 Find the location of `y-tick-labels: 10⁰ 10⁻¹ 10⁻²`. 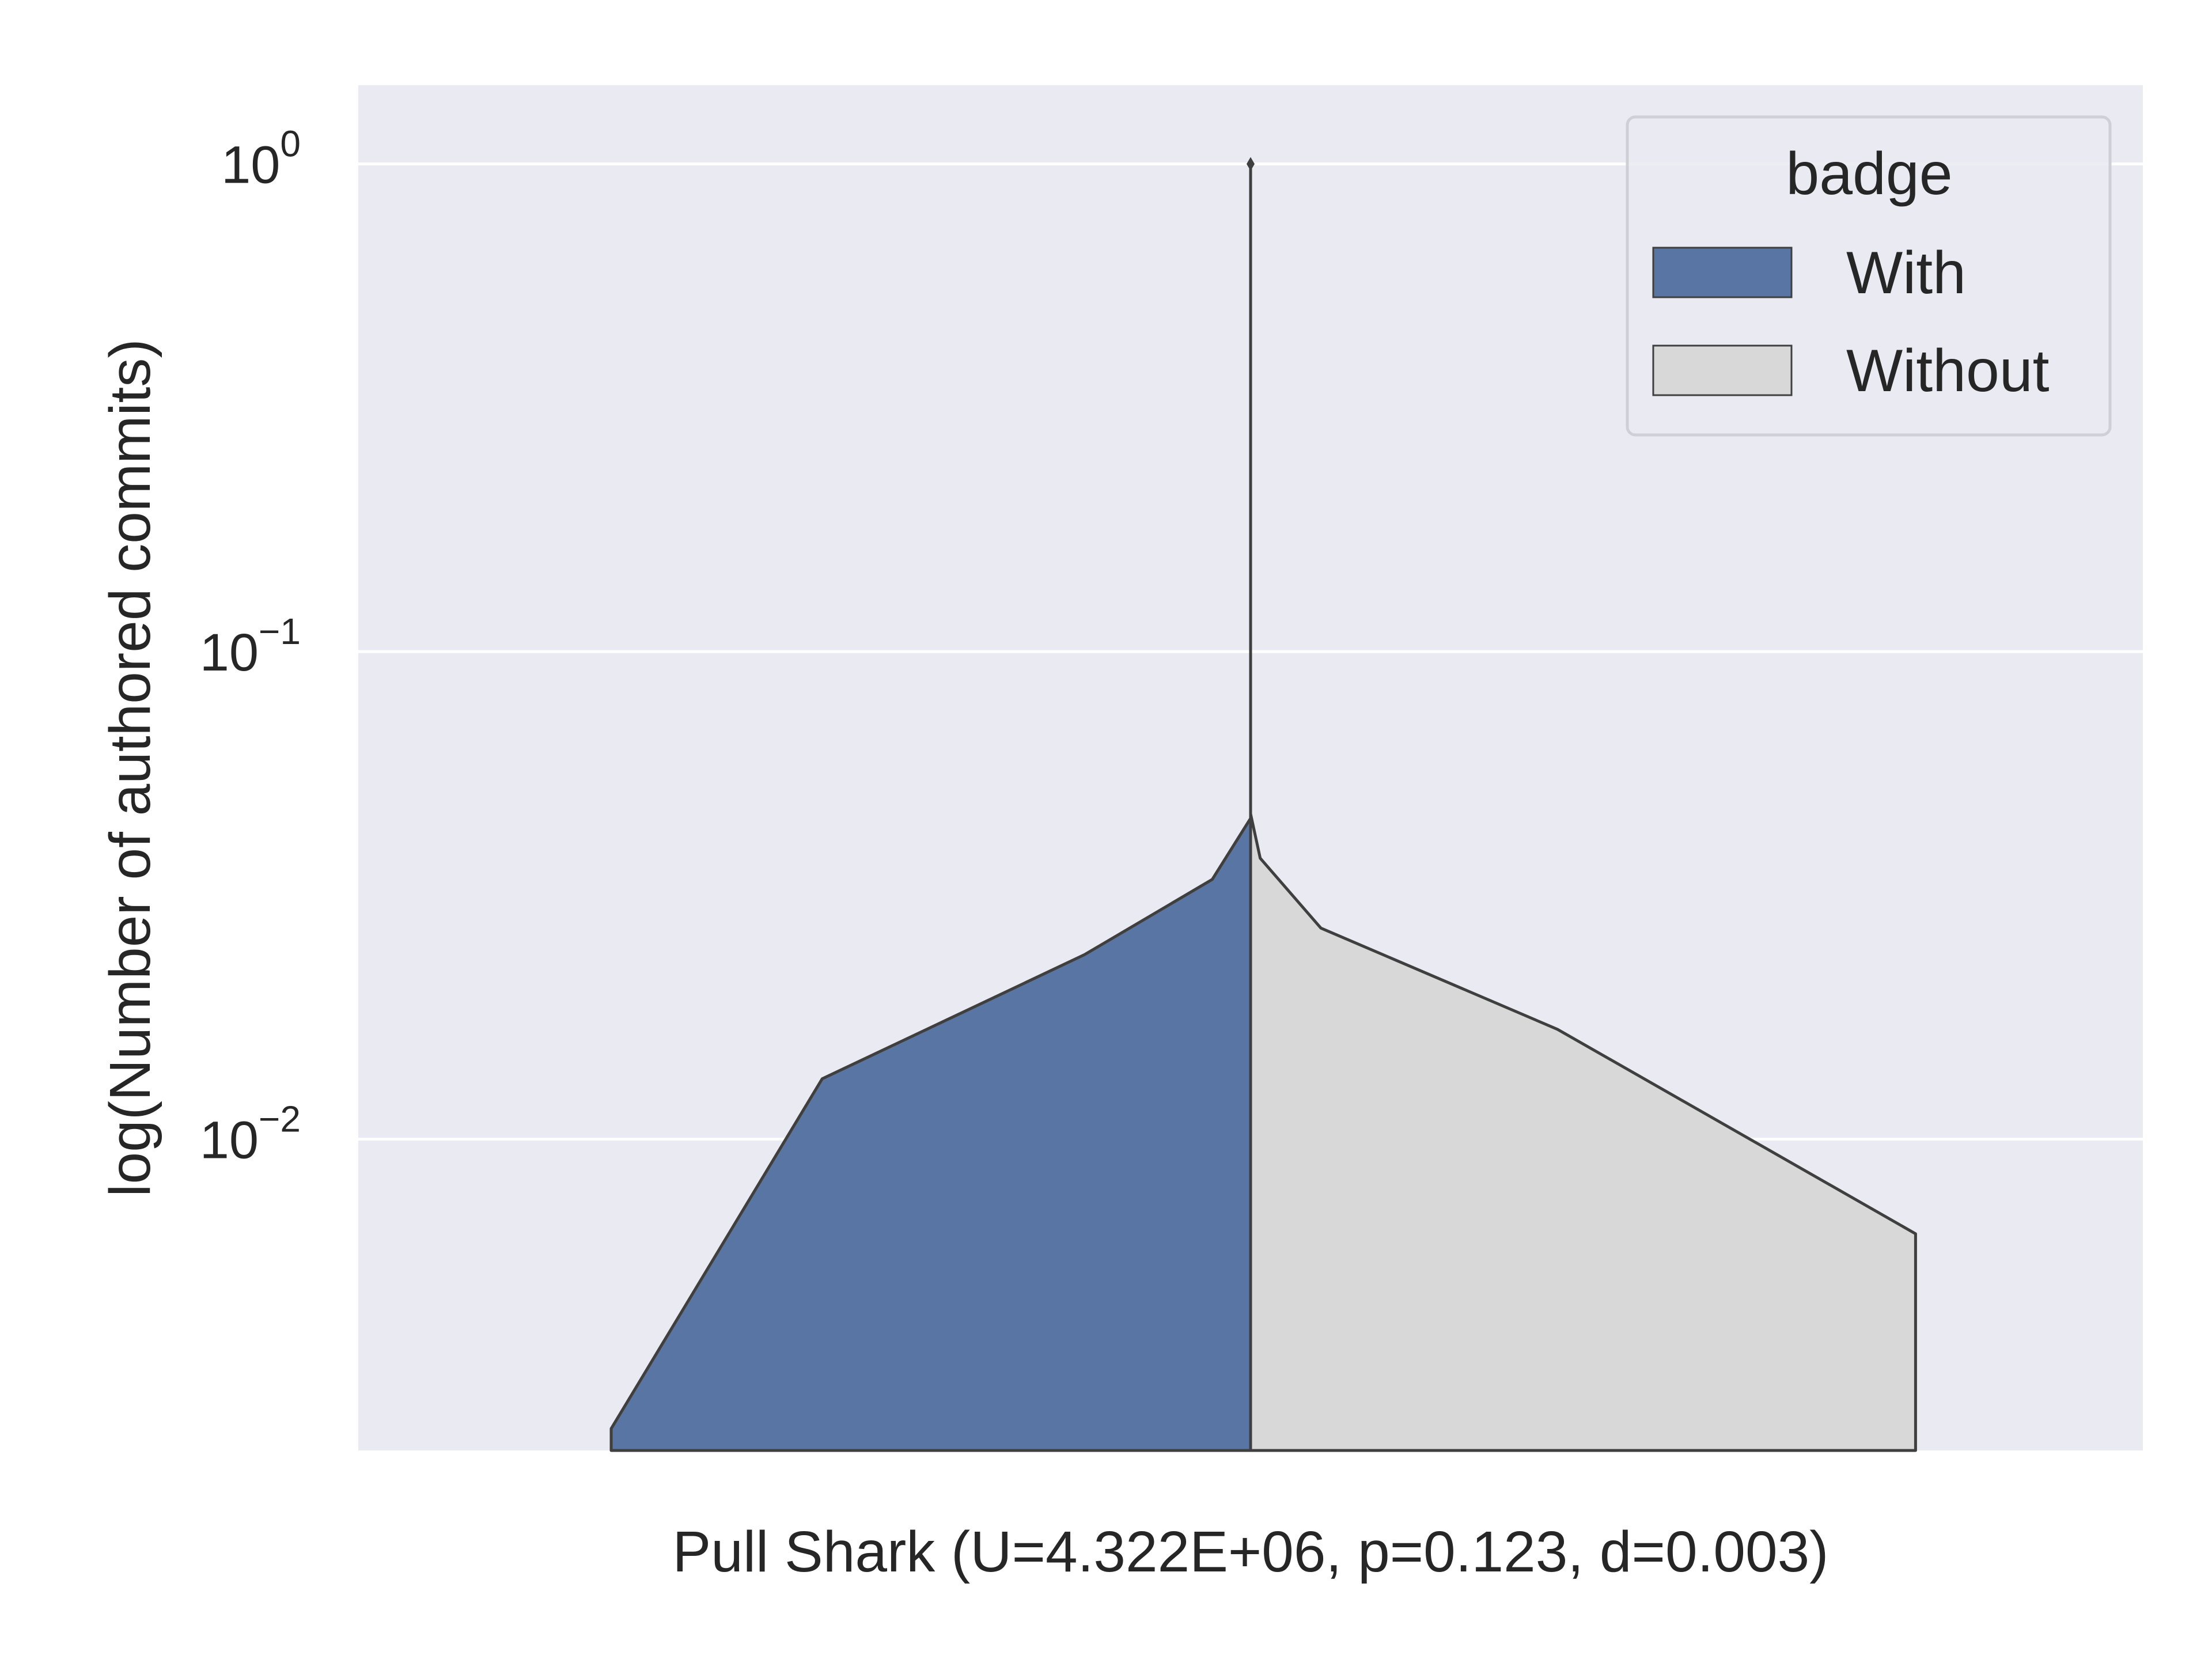

y-tick-labels: 10⁰ 10⁻¹ 10⁻² is located at coordinates (250, 646).